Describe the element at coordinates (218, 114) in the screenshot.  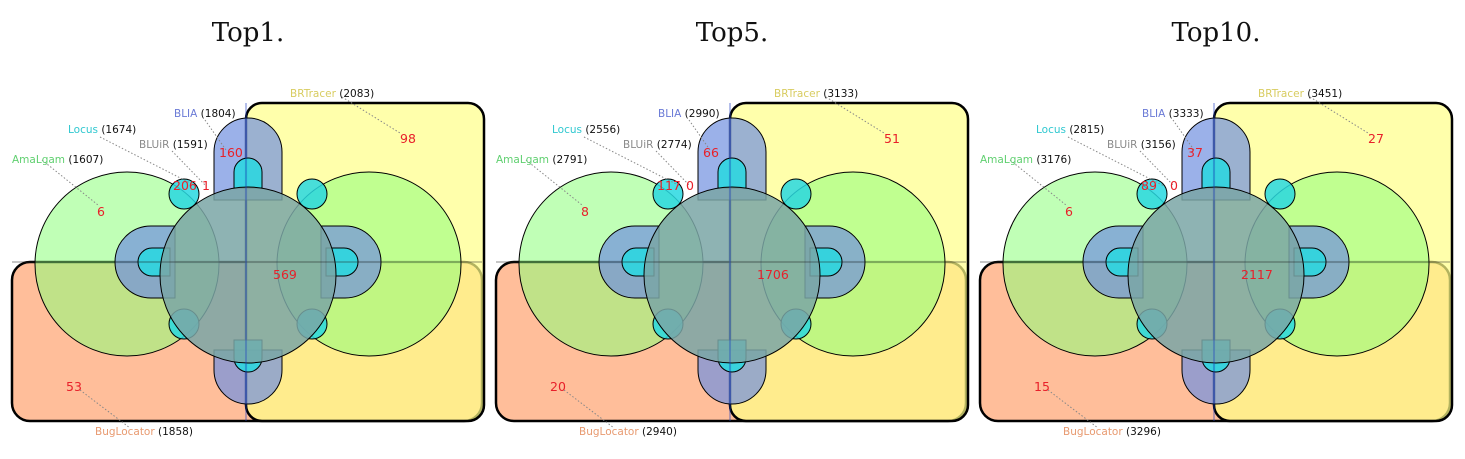
I see `set-size: (1804)` at that location.